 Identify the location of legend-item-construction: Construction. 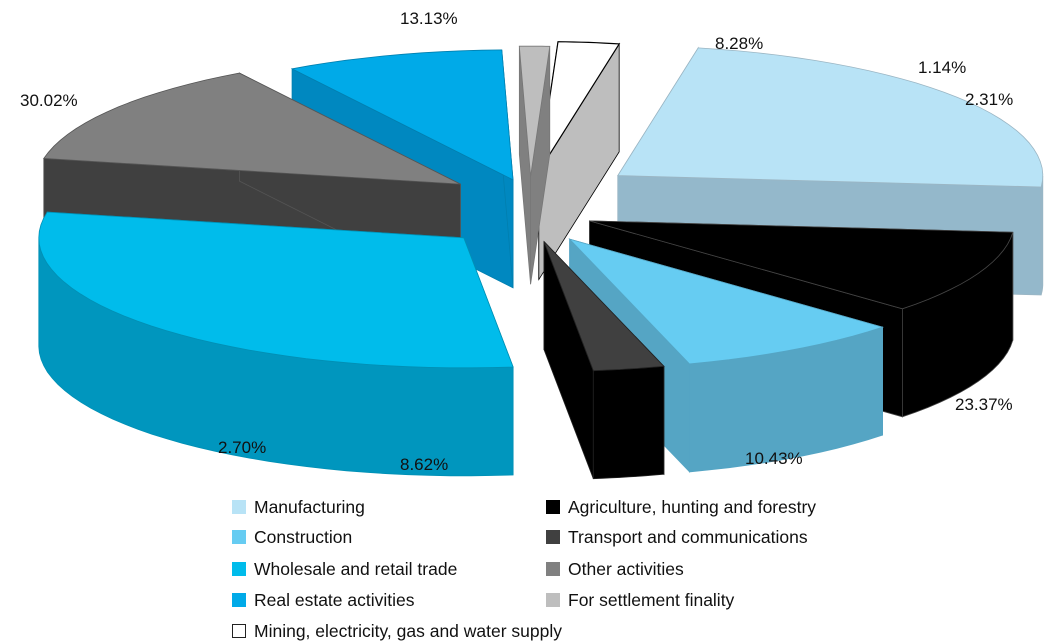
(292, 537).